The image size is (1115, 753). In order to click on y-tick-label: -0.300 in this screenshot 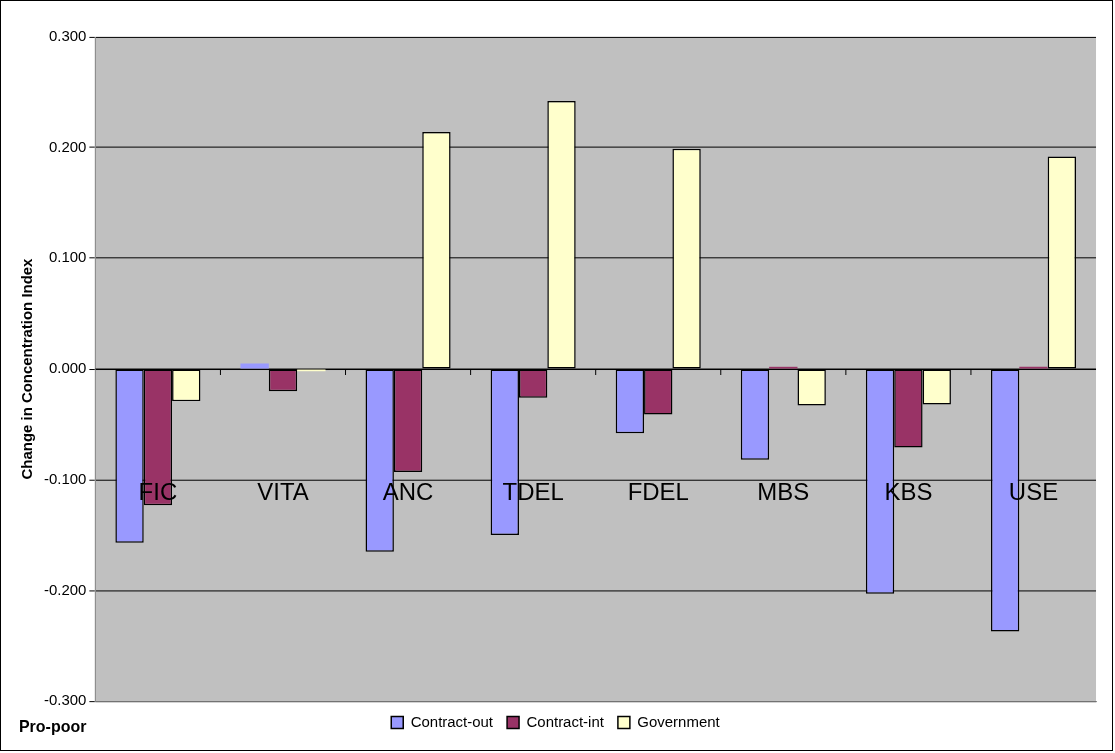, I will do `click(65, 700)`.